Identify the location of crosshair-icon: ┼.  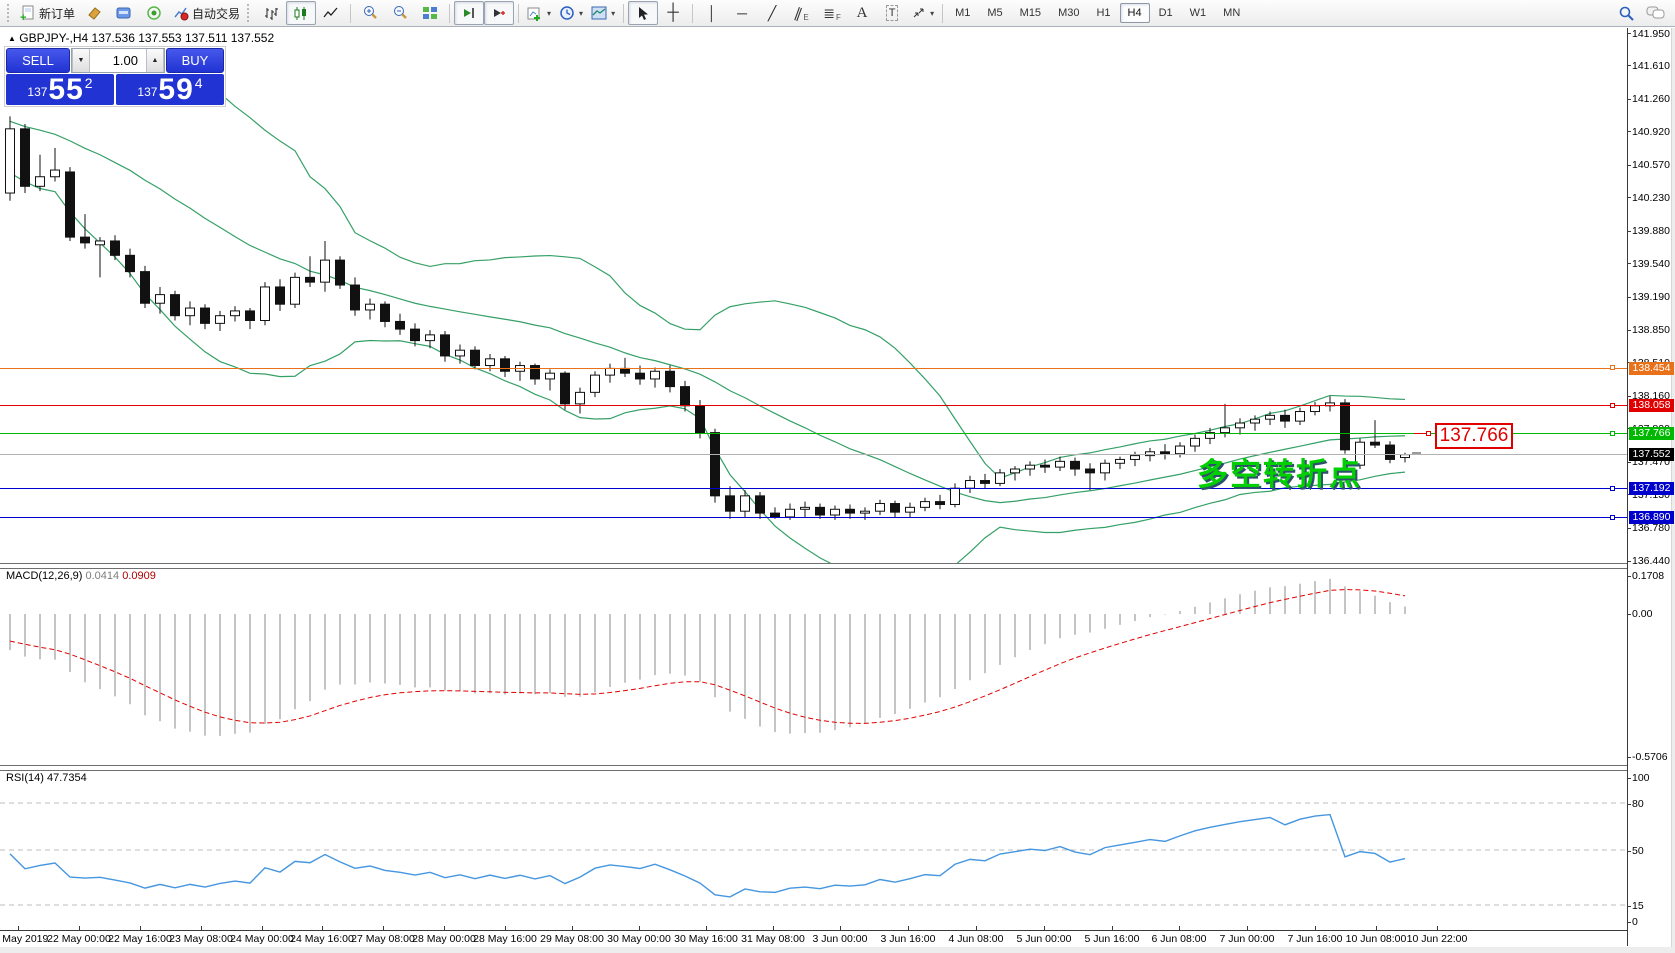
(673, 12).